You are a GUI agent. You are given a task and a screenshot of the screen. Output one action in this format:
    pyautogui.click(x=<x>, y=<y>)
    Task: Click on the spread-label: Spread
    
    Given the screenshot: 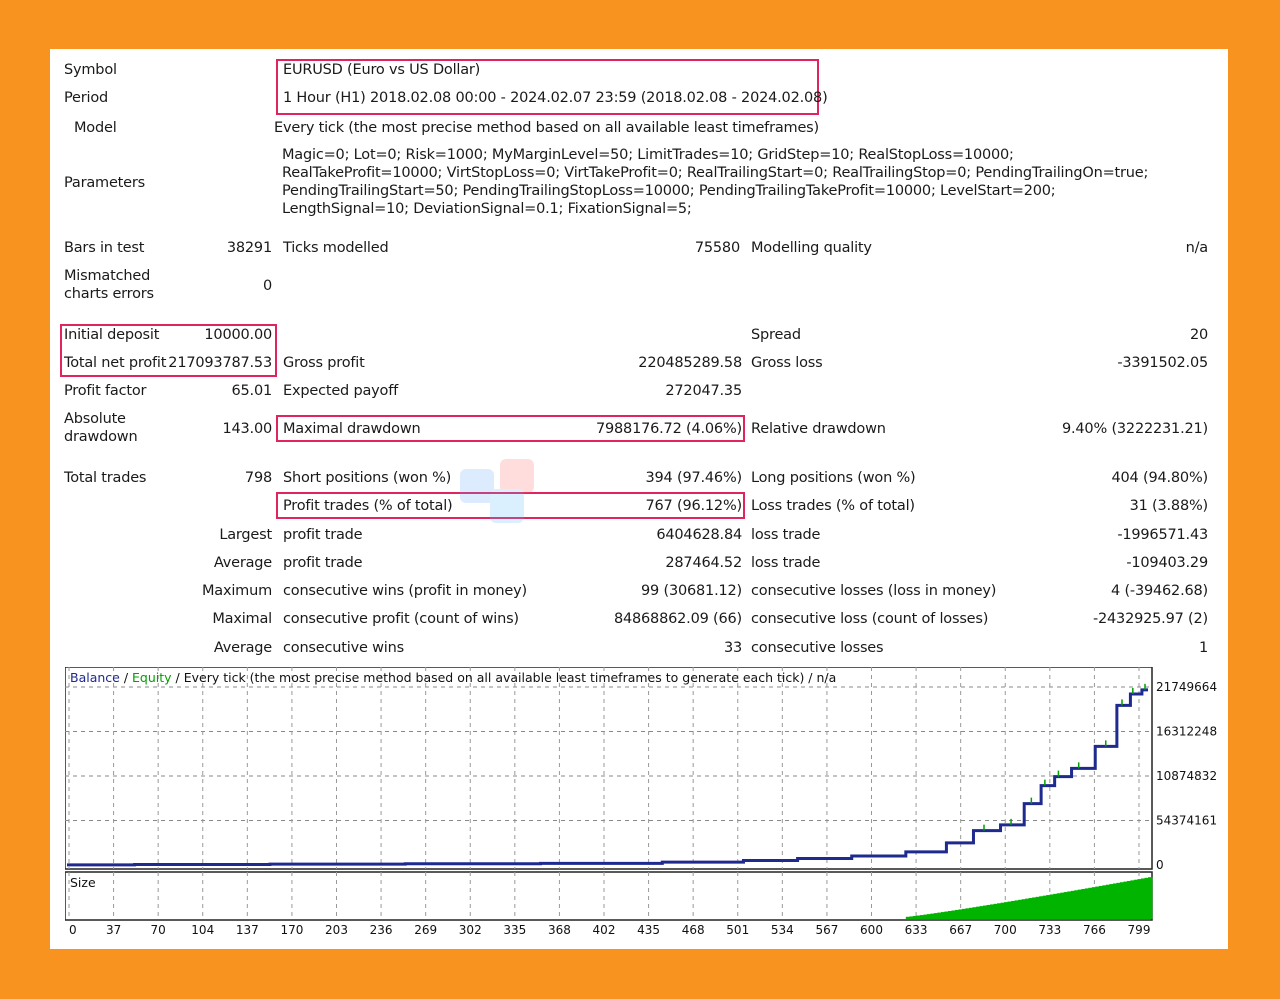 What is the action you would take?
    pyautogui.click(x=776, y=335)
    